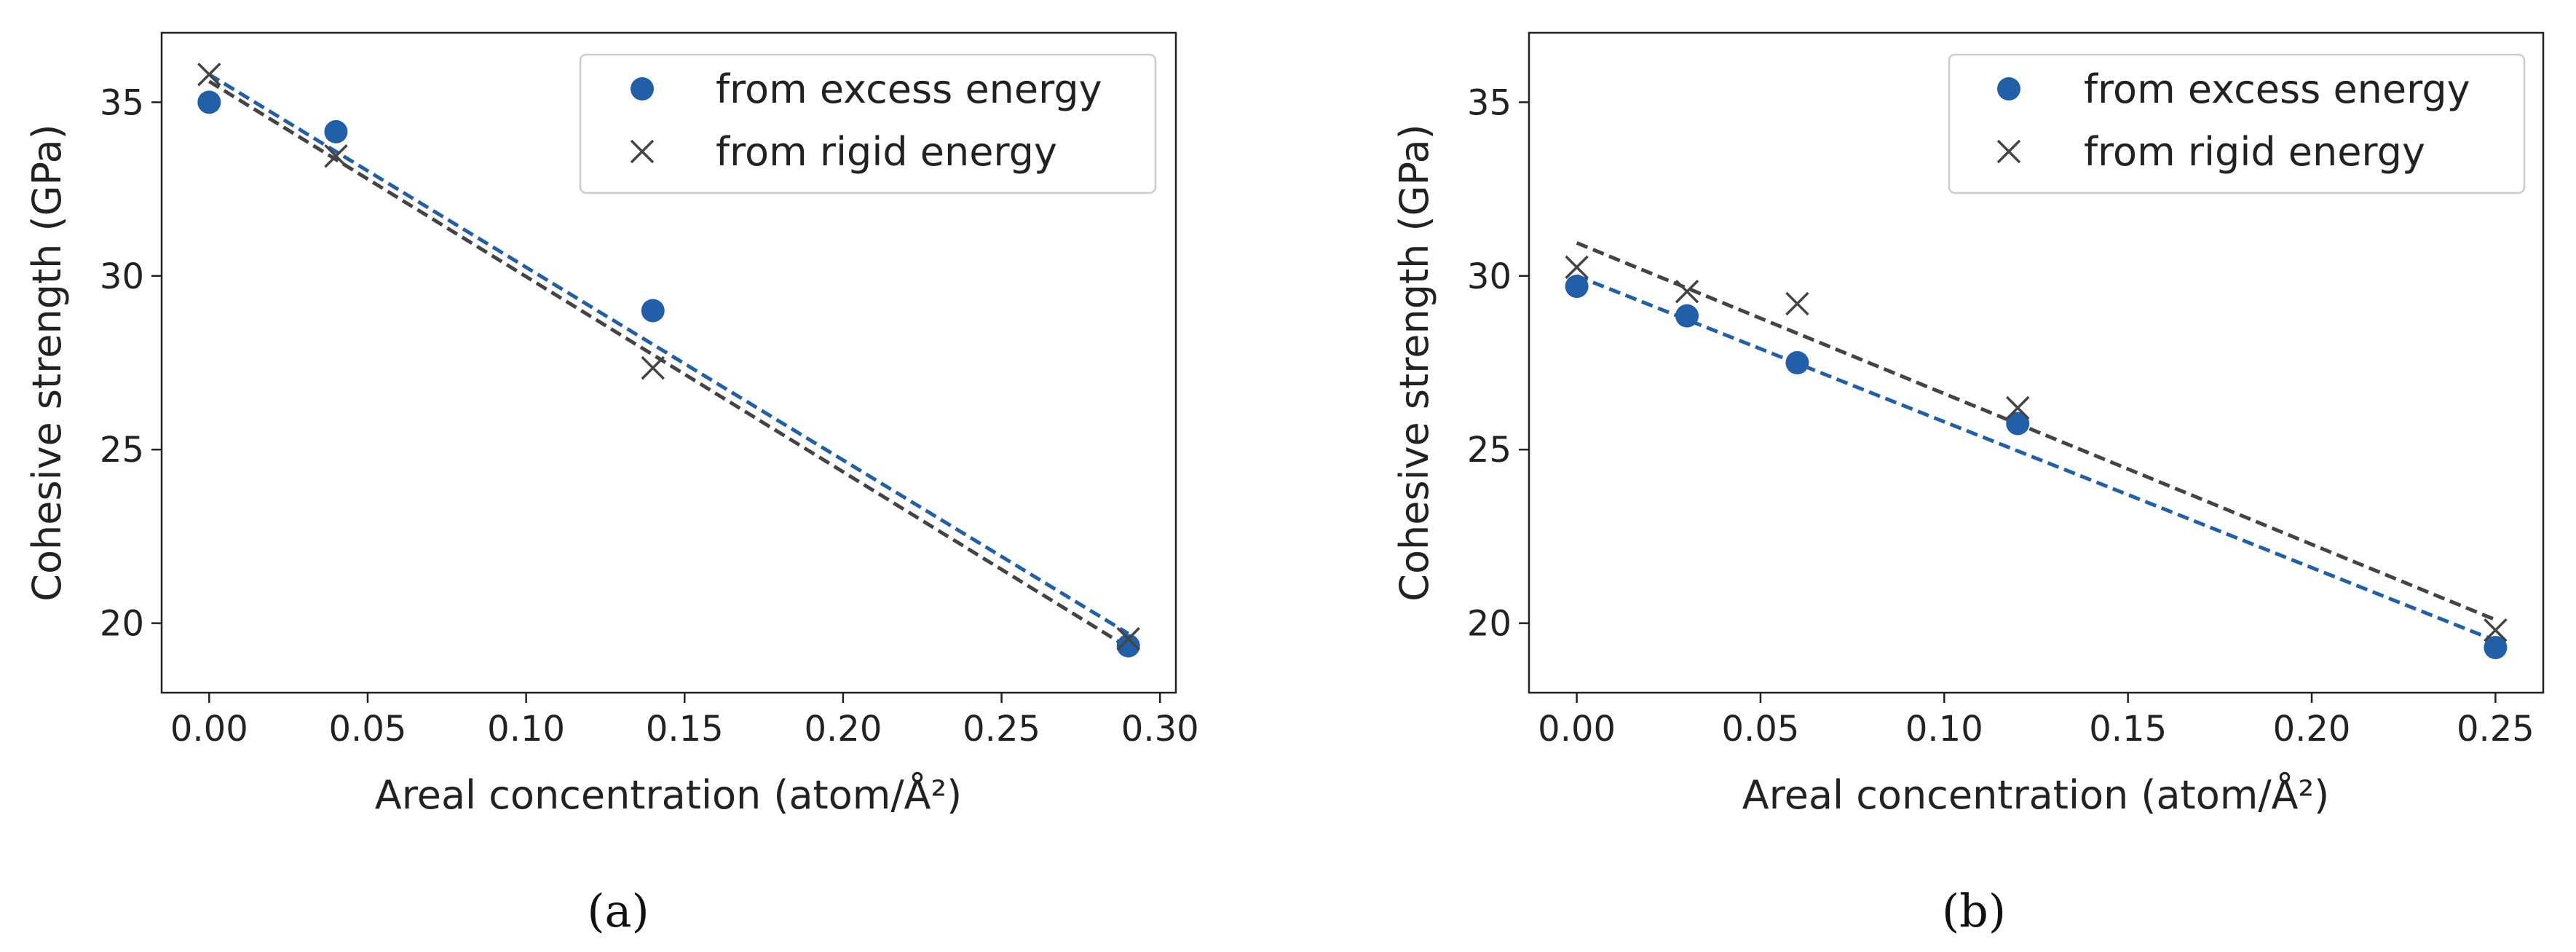 The image size is (2576, 952). I want to click on subfigure-caption: (b), so click(1974, 910).